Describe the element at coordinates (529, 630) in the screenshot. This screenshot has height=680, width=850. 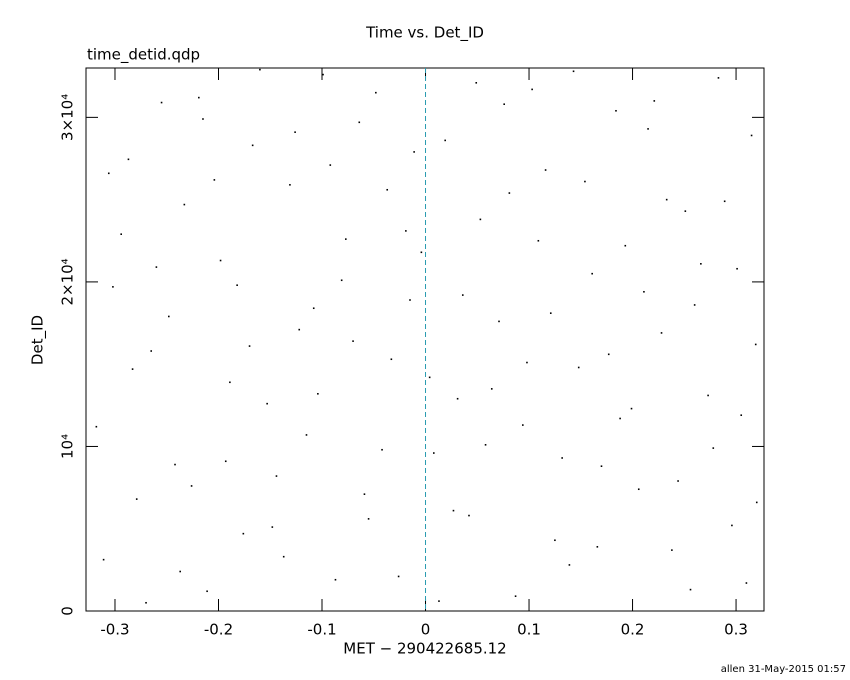
I see `x-tick-label: 0.1` at that location.